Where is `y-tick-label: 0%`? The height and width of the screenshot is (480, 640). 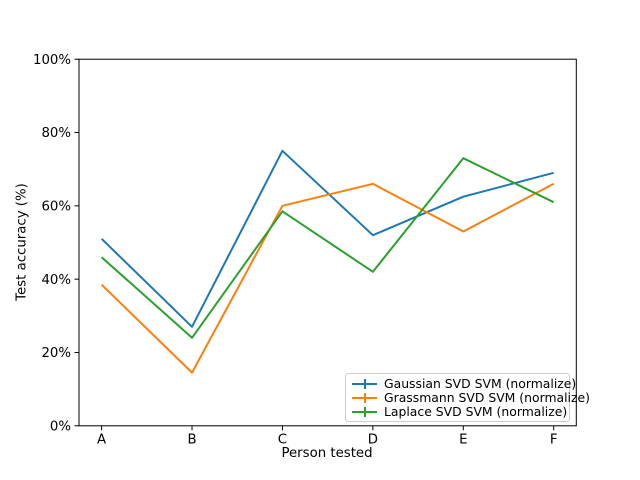
y-tick-label: 0% is located at coordinates (60, 426).